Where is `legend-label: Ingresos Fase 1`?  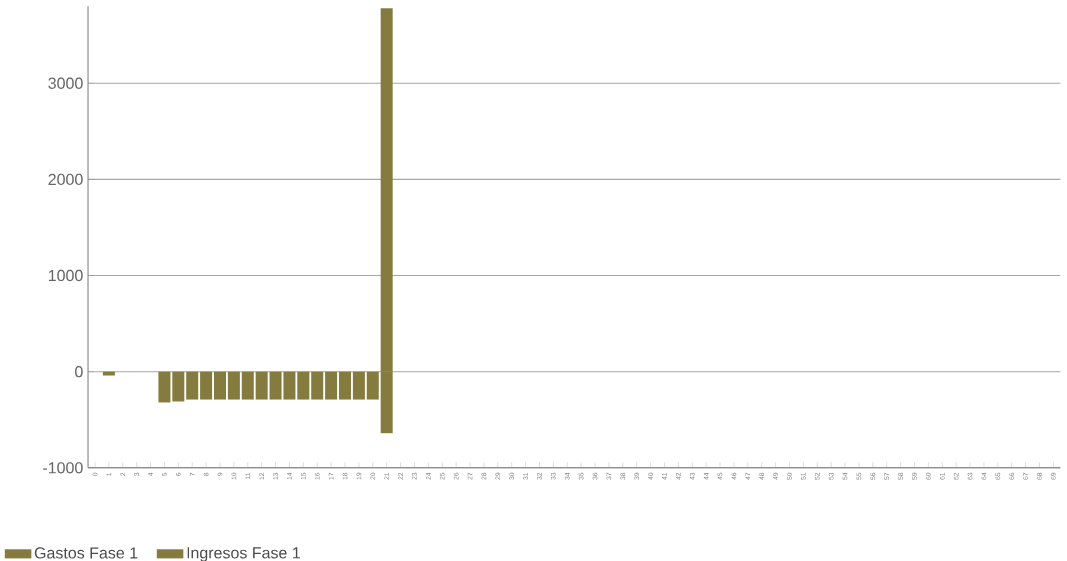
legend-label: Ingresos Fase 1 is located at coordinates (243, 554).